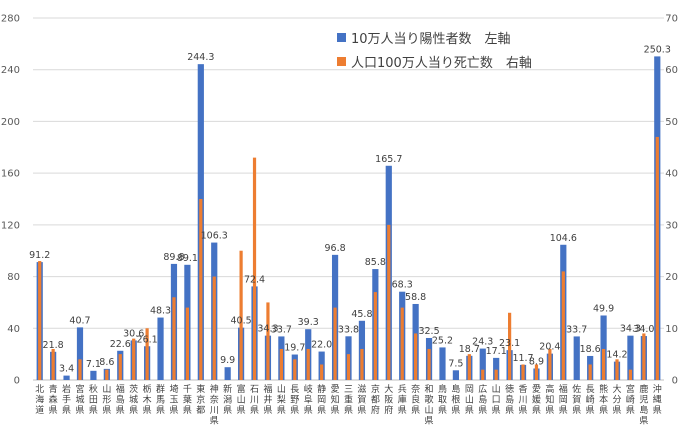  What do you see at coordinates (375, 399) in the screenshot?
I see `category-label: 京都府` at bounding box center [375, 399].